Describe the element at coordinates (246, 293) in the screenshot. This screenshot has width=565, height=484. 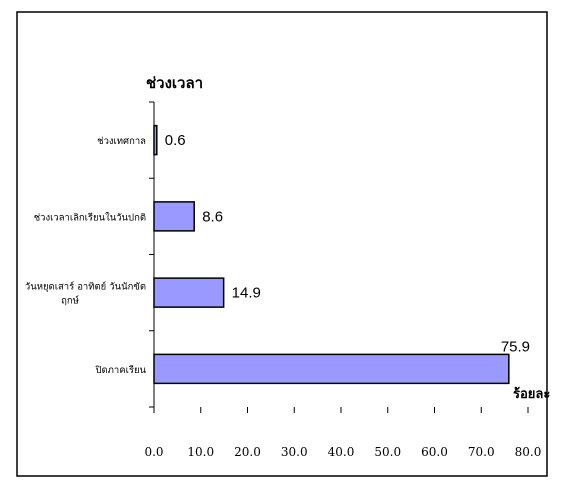
I see `data-label: 14.9` at that location.